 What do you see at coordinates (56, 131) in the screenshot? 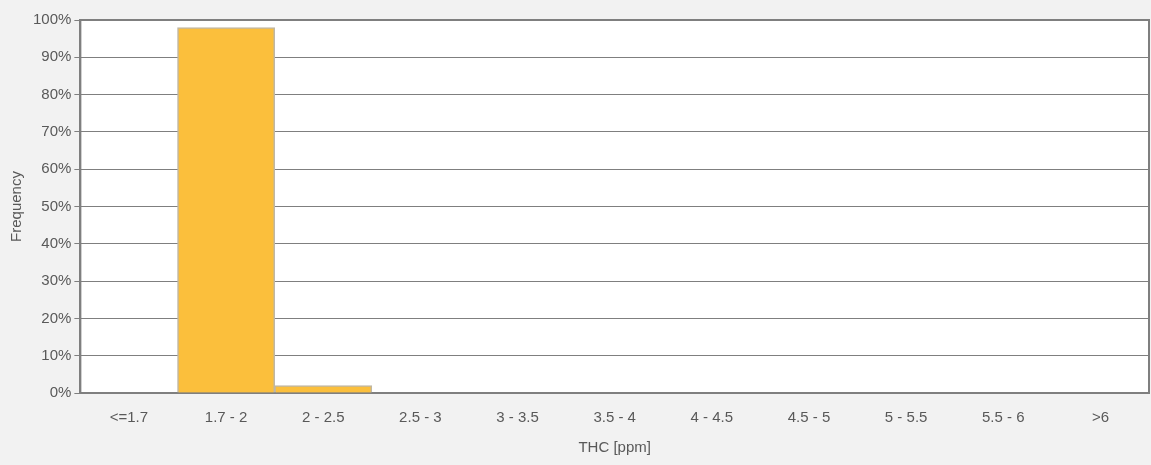
I see `y-tick-label: 70%` at bounding box center [56, 131].